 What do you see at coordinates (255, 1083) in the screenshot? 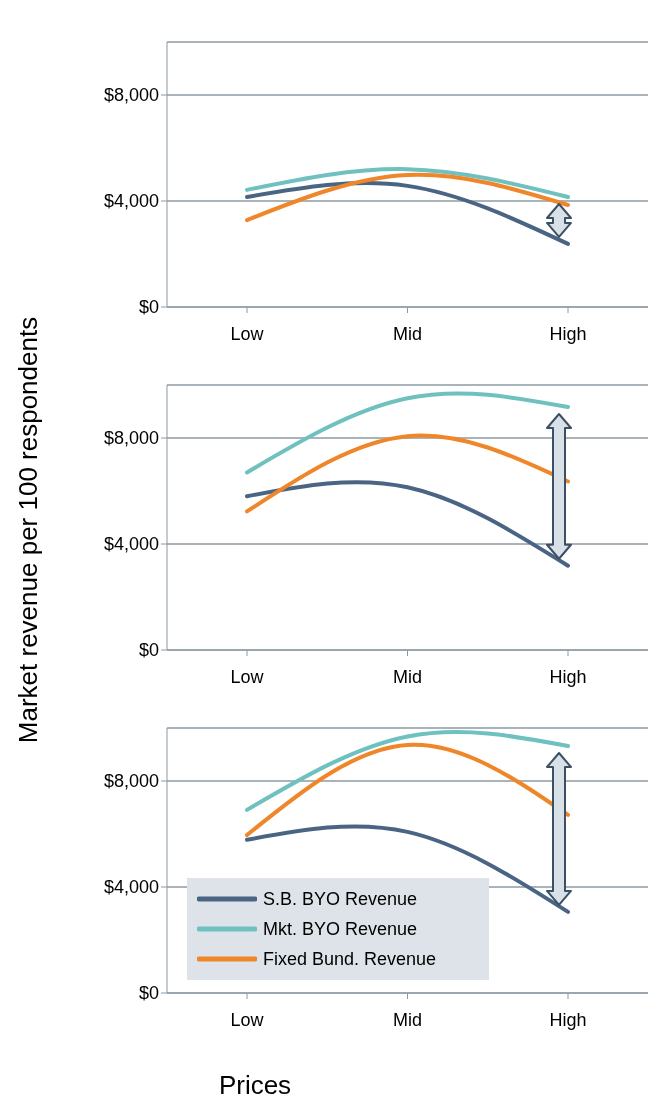
I see `x-axis-title: Prices` at bounding box center [255, 1083].